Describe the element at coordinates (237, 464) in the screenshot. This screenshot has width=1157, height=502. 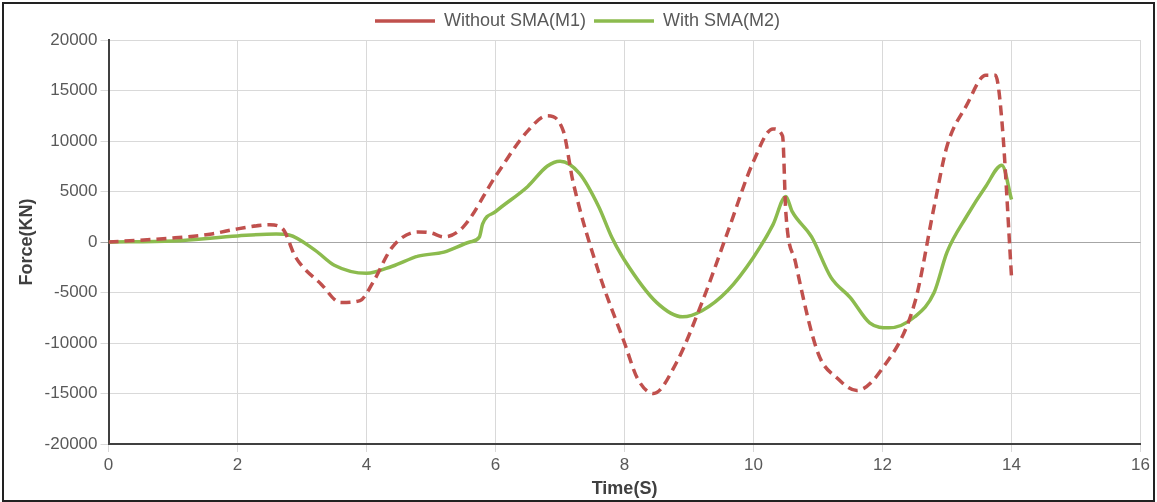
I see `x-tick-label: 2` at that location.